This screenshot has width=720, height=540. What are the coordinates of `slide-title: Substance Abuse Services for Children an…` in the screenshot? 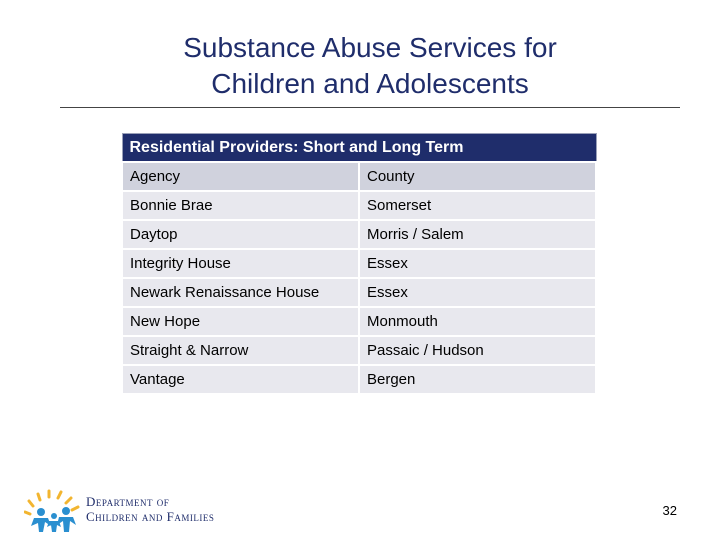 It's located at (370, 66).